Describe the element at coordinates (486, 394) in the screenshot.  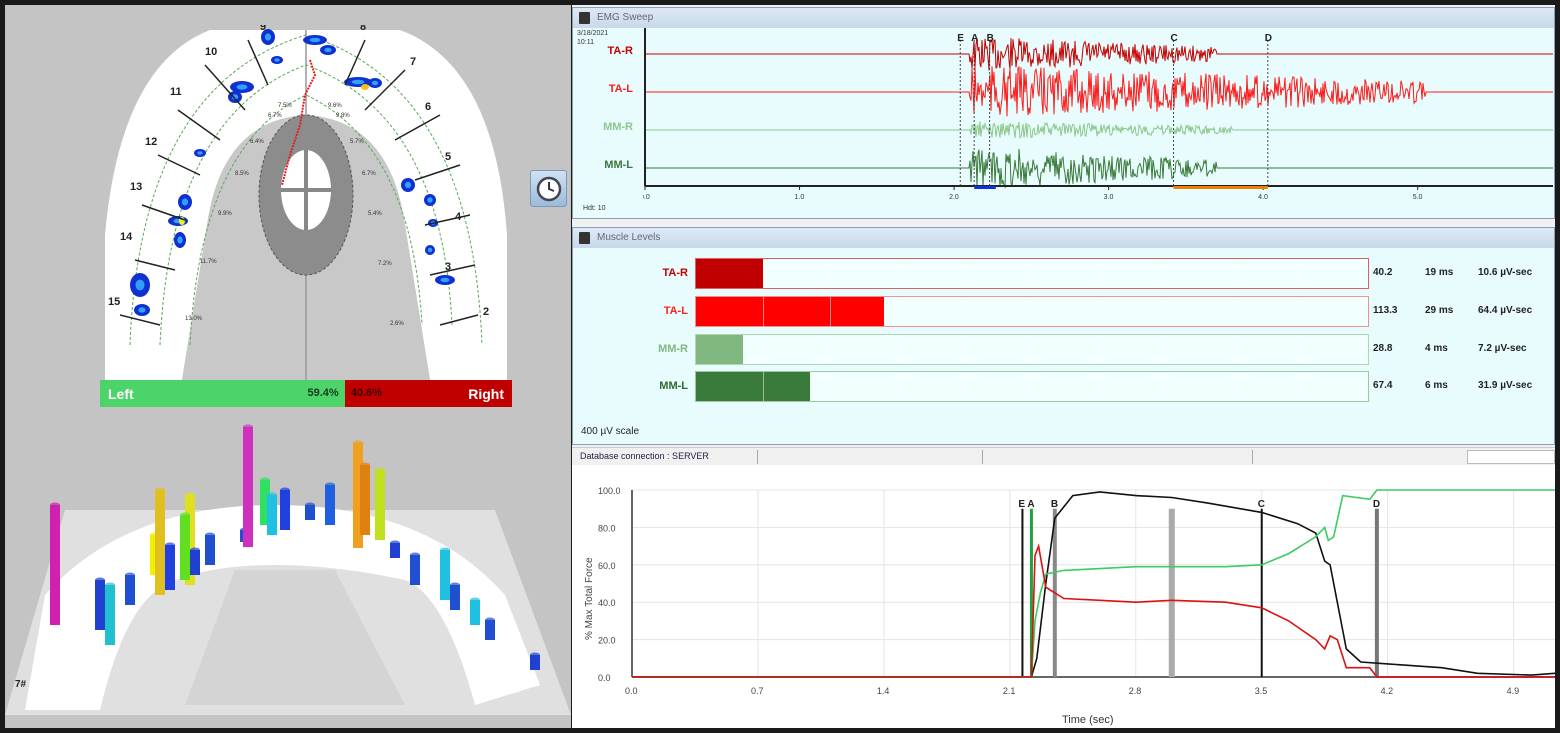
I see `right-label: Right` at that location.